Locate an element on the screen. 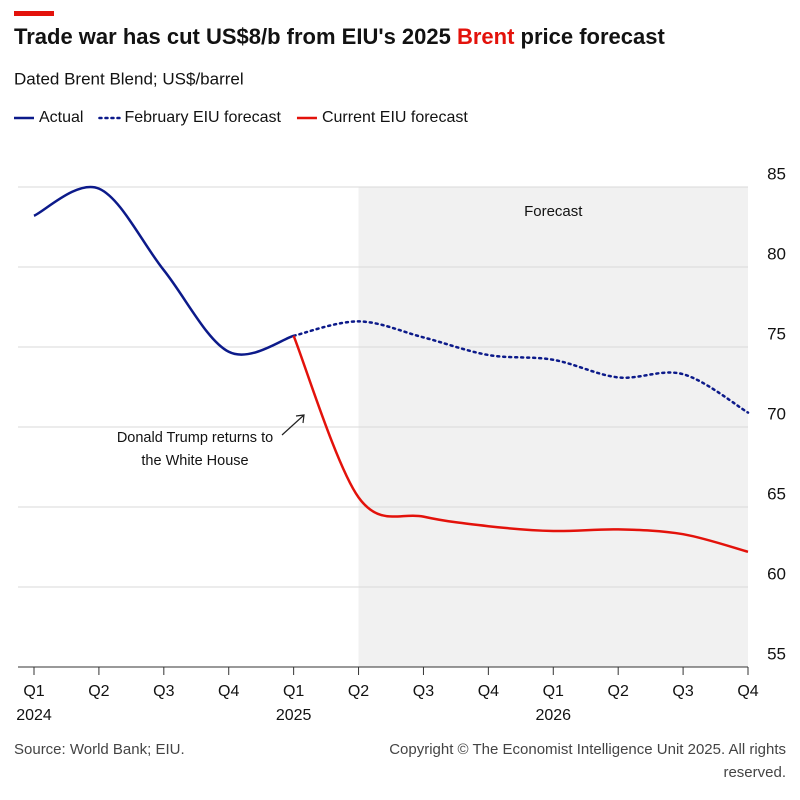  source: Source: World Bank; EIU. is located at coordinates (99, 749).